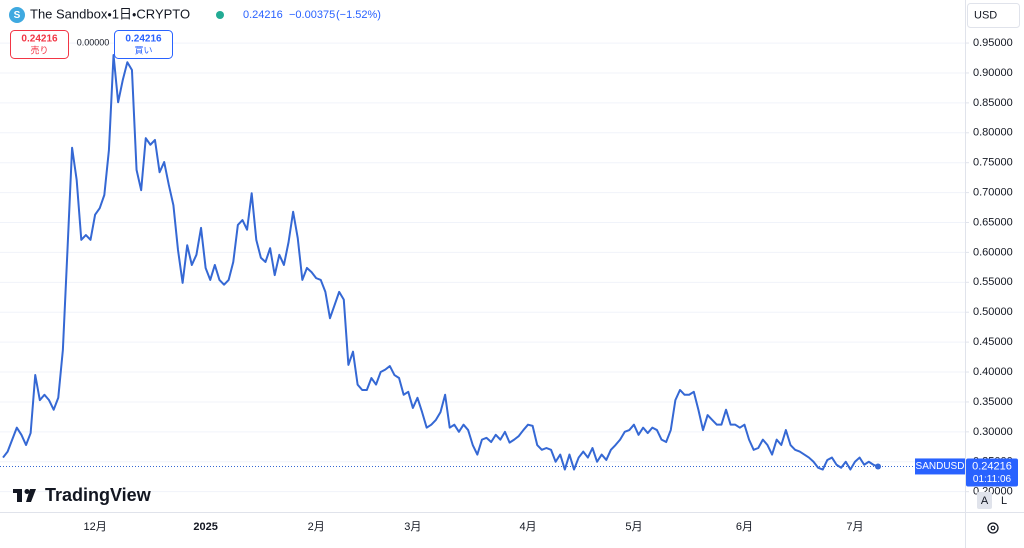 The image size is (1024, 548). Describe the element at coordinates (992, 466) in the screenshot. I see `last-price-label: 0.24216` at that location.